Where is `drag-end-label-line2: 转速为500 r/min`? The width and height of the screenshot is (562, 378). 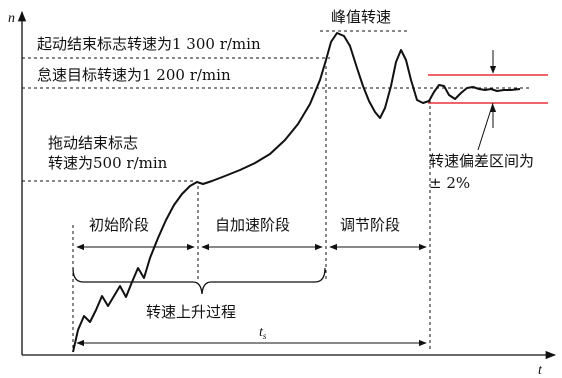
drag-end-label-line2: 转速为500 r/min is located at coordinates (108, 163).